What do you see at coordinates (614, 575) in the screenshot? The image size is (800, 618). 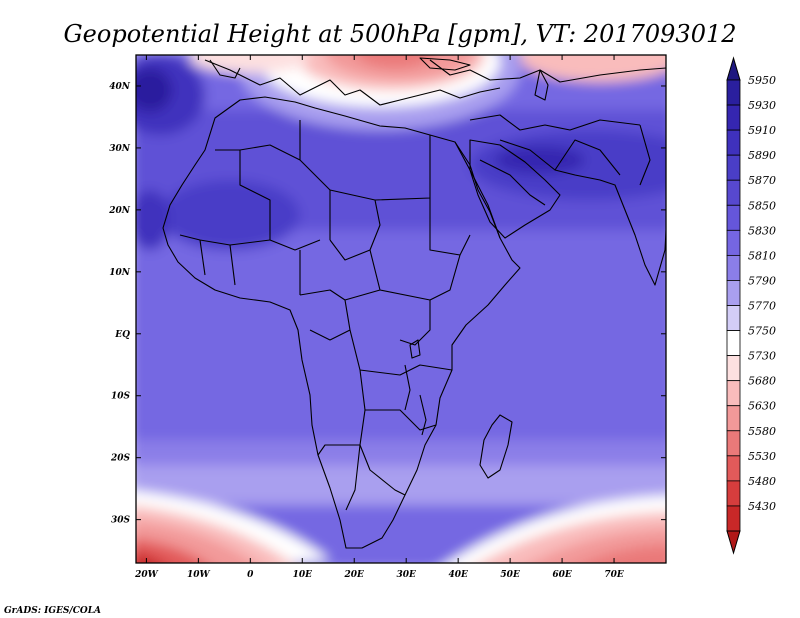 I see `x-tick-label: 70E` at bounding box center [614, 575].